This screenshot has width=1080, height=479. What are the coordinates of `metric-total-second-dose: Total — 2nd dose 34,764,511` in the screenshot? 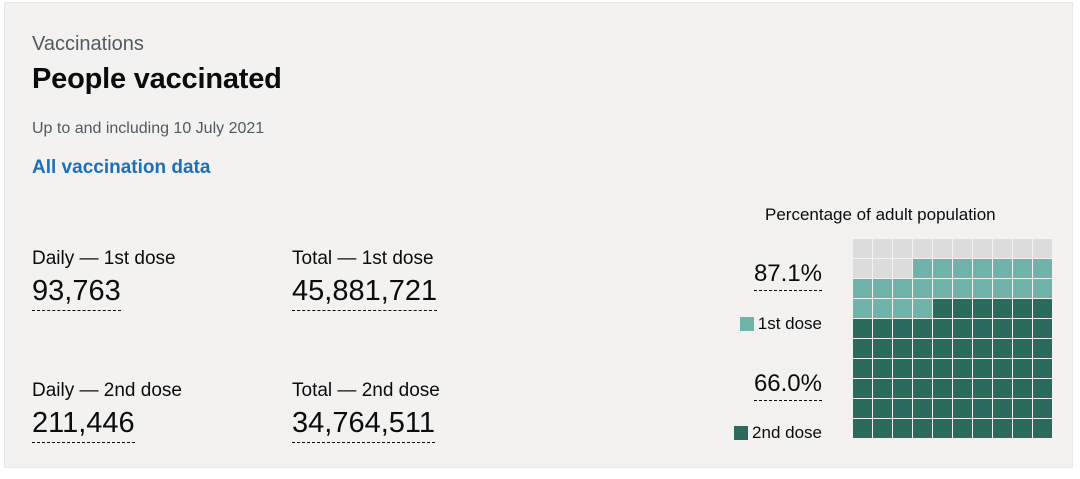 It's located at (366, 411).